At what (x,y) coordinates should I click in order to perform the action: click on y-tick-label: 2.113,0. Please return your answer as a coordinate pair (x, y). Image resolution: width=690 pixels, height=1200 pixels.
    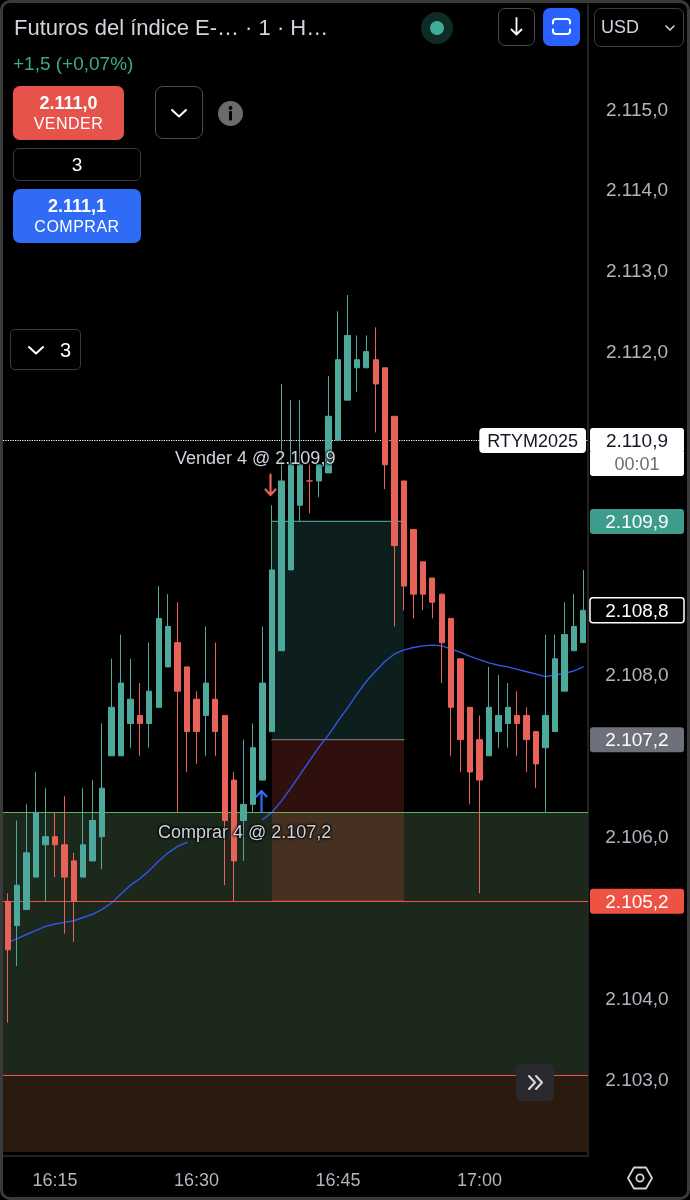
    Looking at the image, I should click on (637, 271).